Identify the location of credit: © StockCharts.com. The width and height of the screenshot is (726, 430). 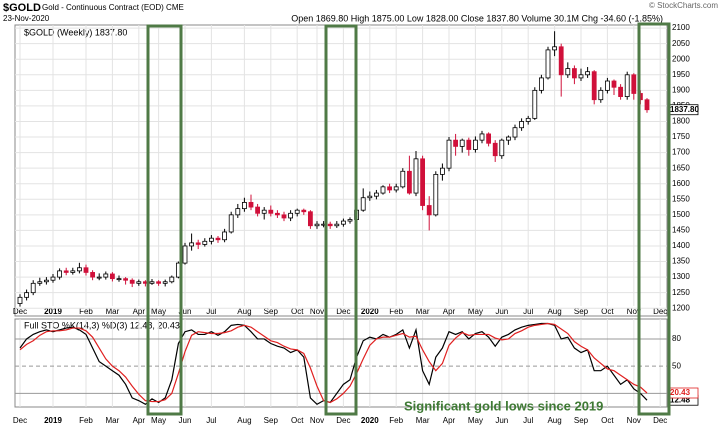
(683, 5).